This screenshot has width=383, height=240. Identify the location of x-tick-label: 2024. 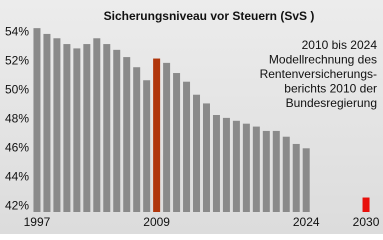
(306, 222).